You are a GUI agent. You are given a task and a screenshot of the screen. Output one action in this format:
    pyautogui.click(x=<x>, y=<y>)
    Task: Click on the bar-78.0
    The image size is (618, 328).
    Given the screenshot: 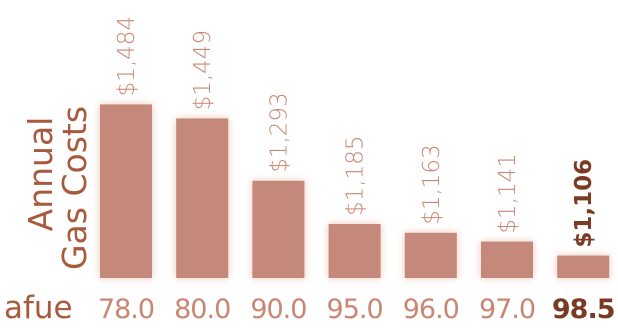 What is the action you would take?
    pyautogui.click(x=126, y=191)
    